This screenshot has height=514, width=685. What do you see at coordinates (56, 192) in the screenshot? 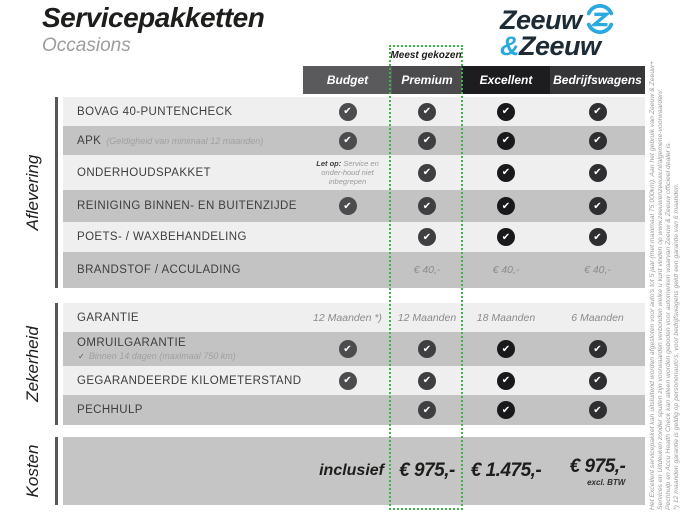
I see `section-bar-aflevering` at bounding box center [56, 192].